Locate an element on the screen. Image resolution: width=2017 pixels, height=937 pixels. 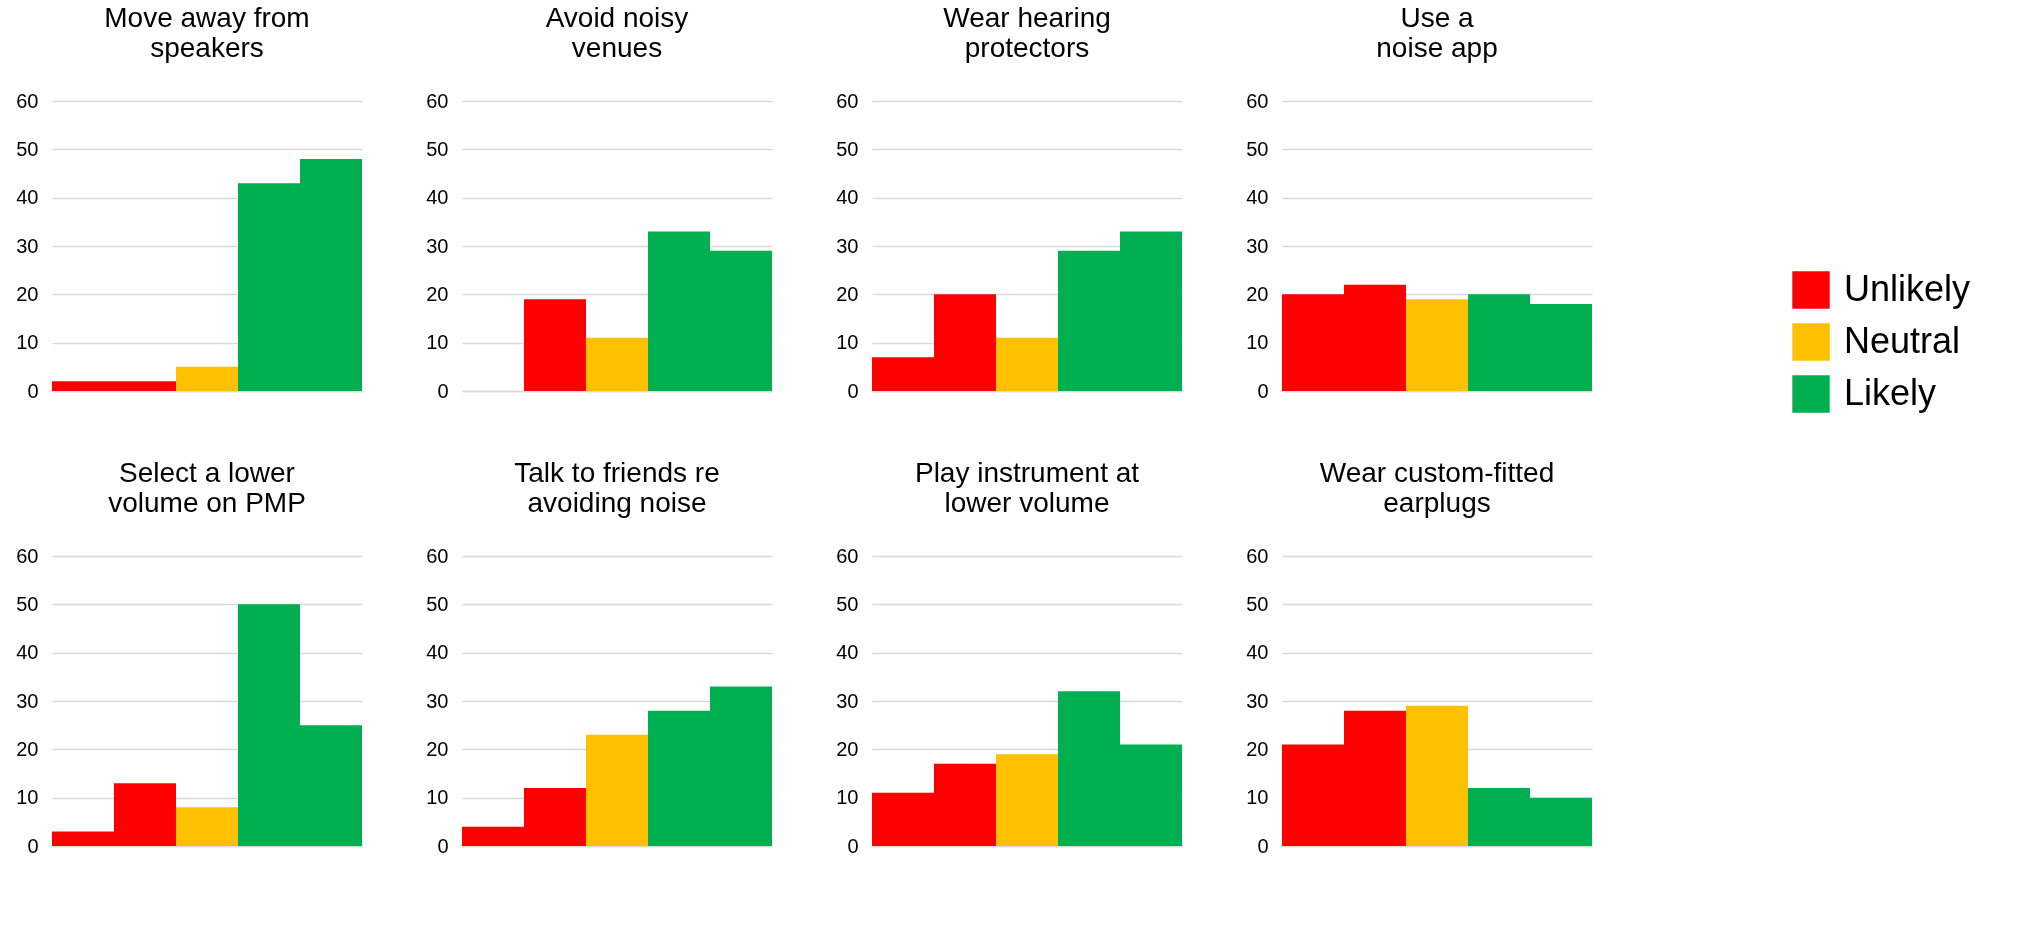
legend-label: Unlikely is located at coordinates (1907, 288).